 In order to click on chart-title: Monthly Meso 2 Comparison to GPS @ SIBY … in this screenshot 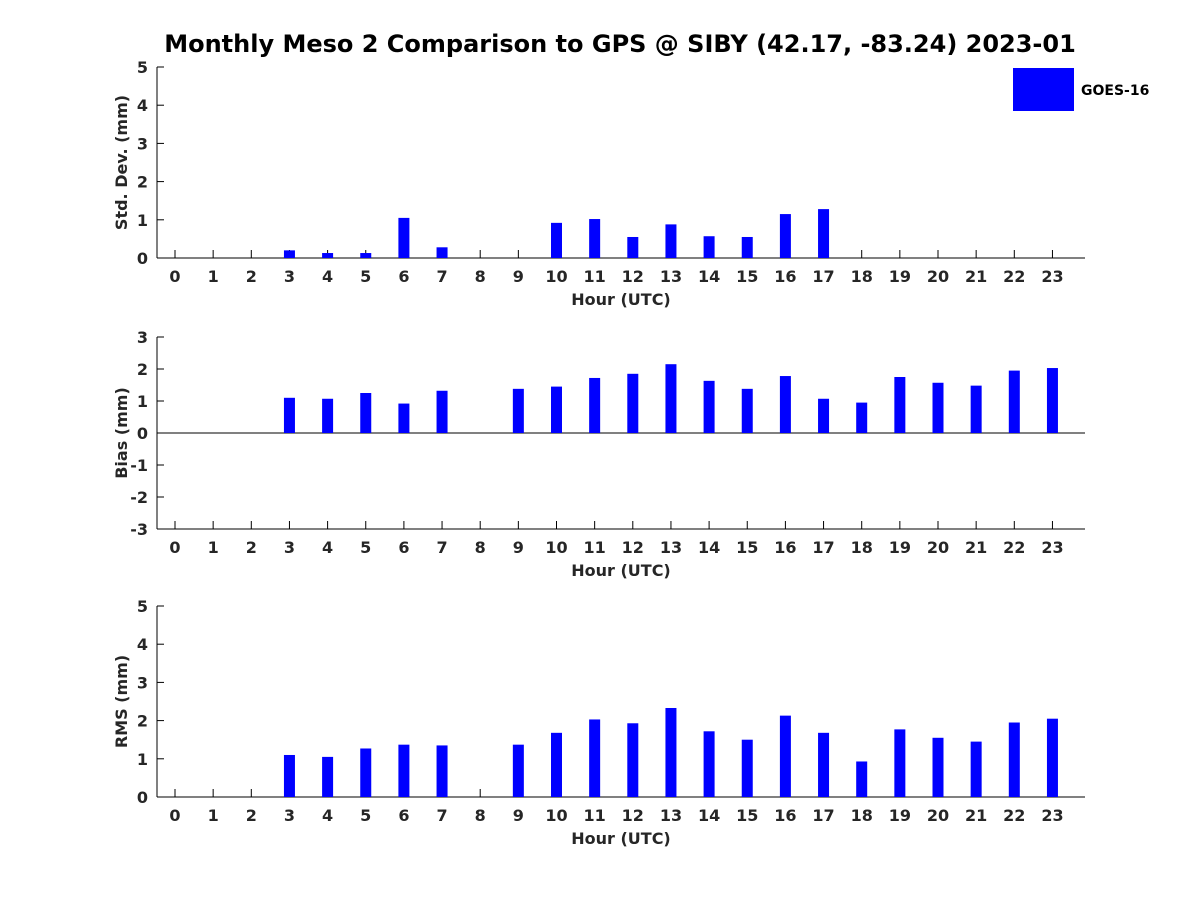, I will do `click(620, 44)`.